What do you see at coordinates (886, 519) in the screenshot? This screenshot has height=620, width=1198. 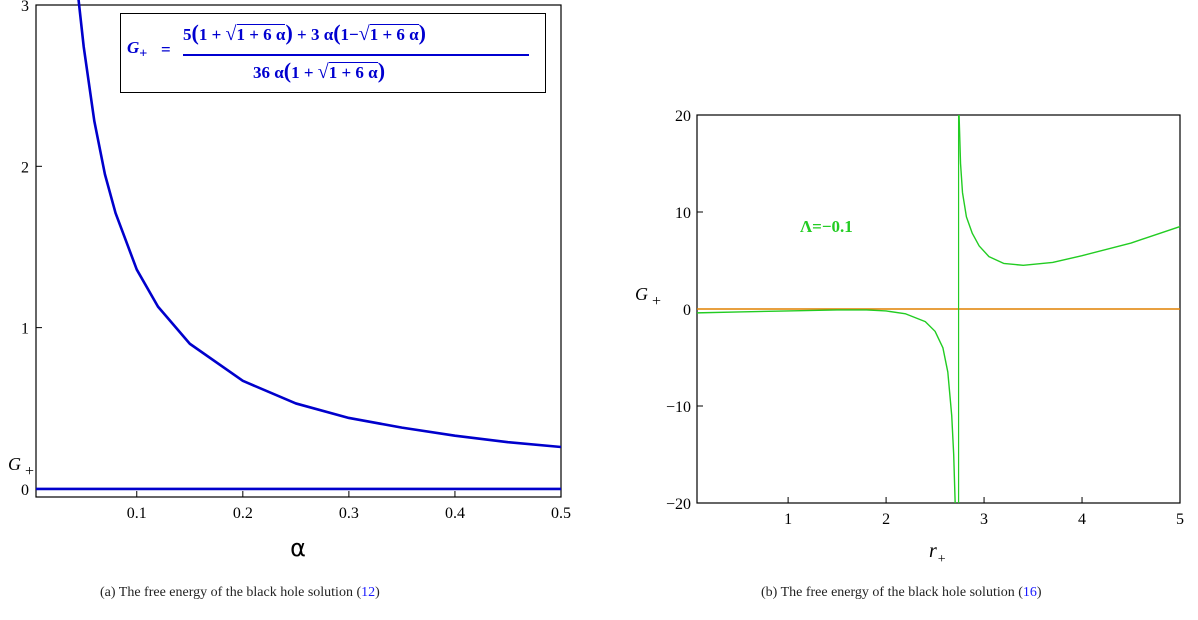 I see `panel-b-x-tick-label: 2` at bounding box center [886, 519].